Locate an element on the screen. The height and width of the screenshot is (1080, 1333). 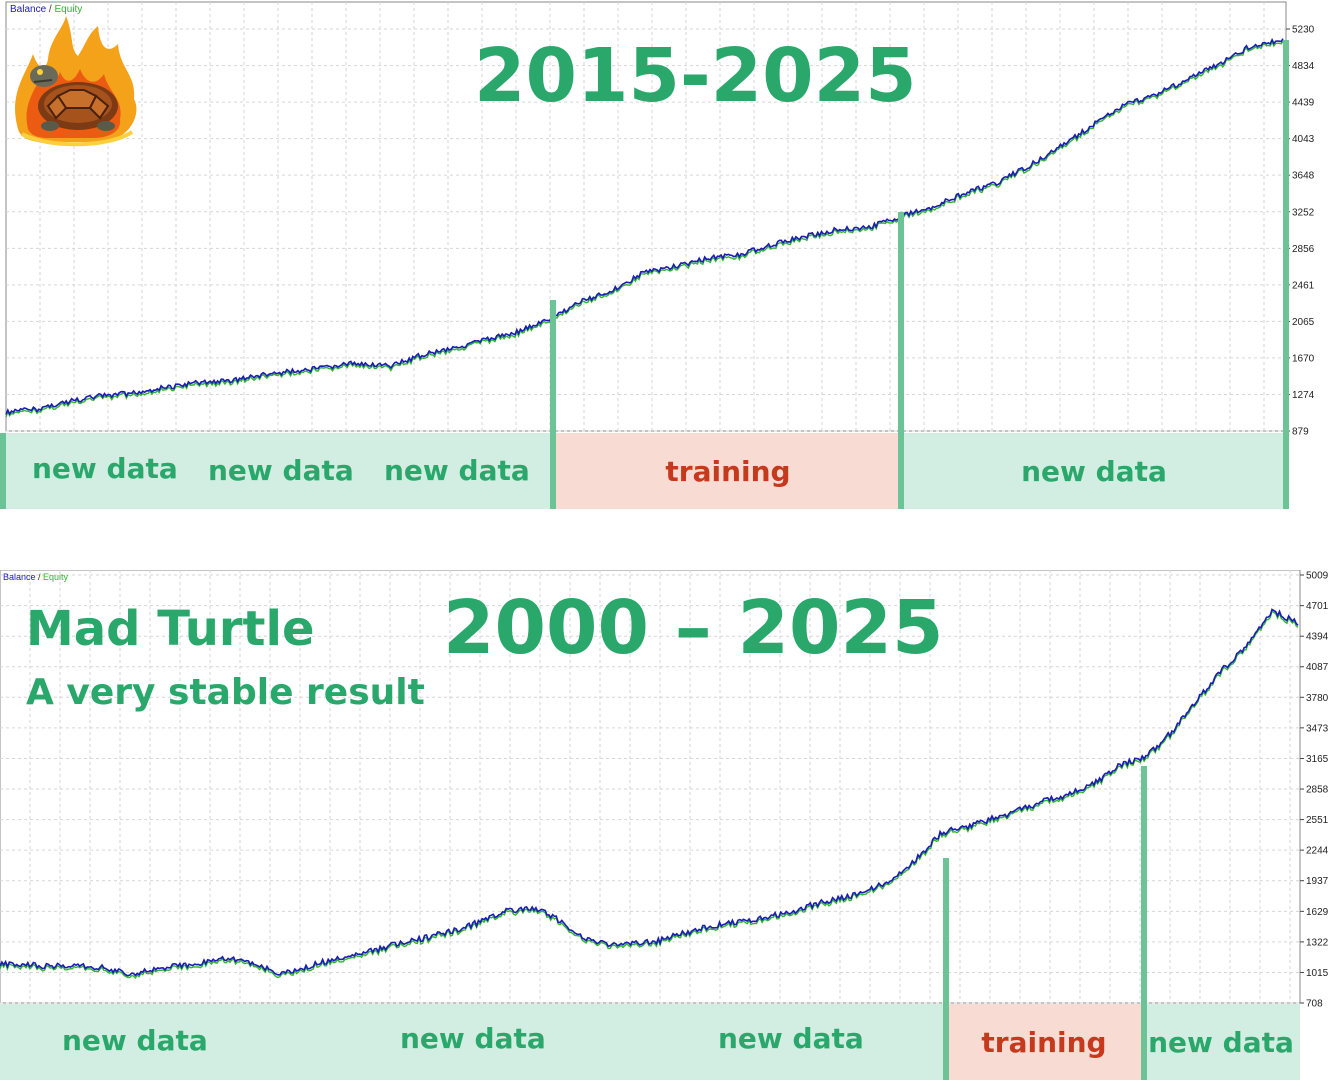
top-ytick-label: 879 is located at coordinates (1300, 432).